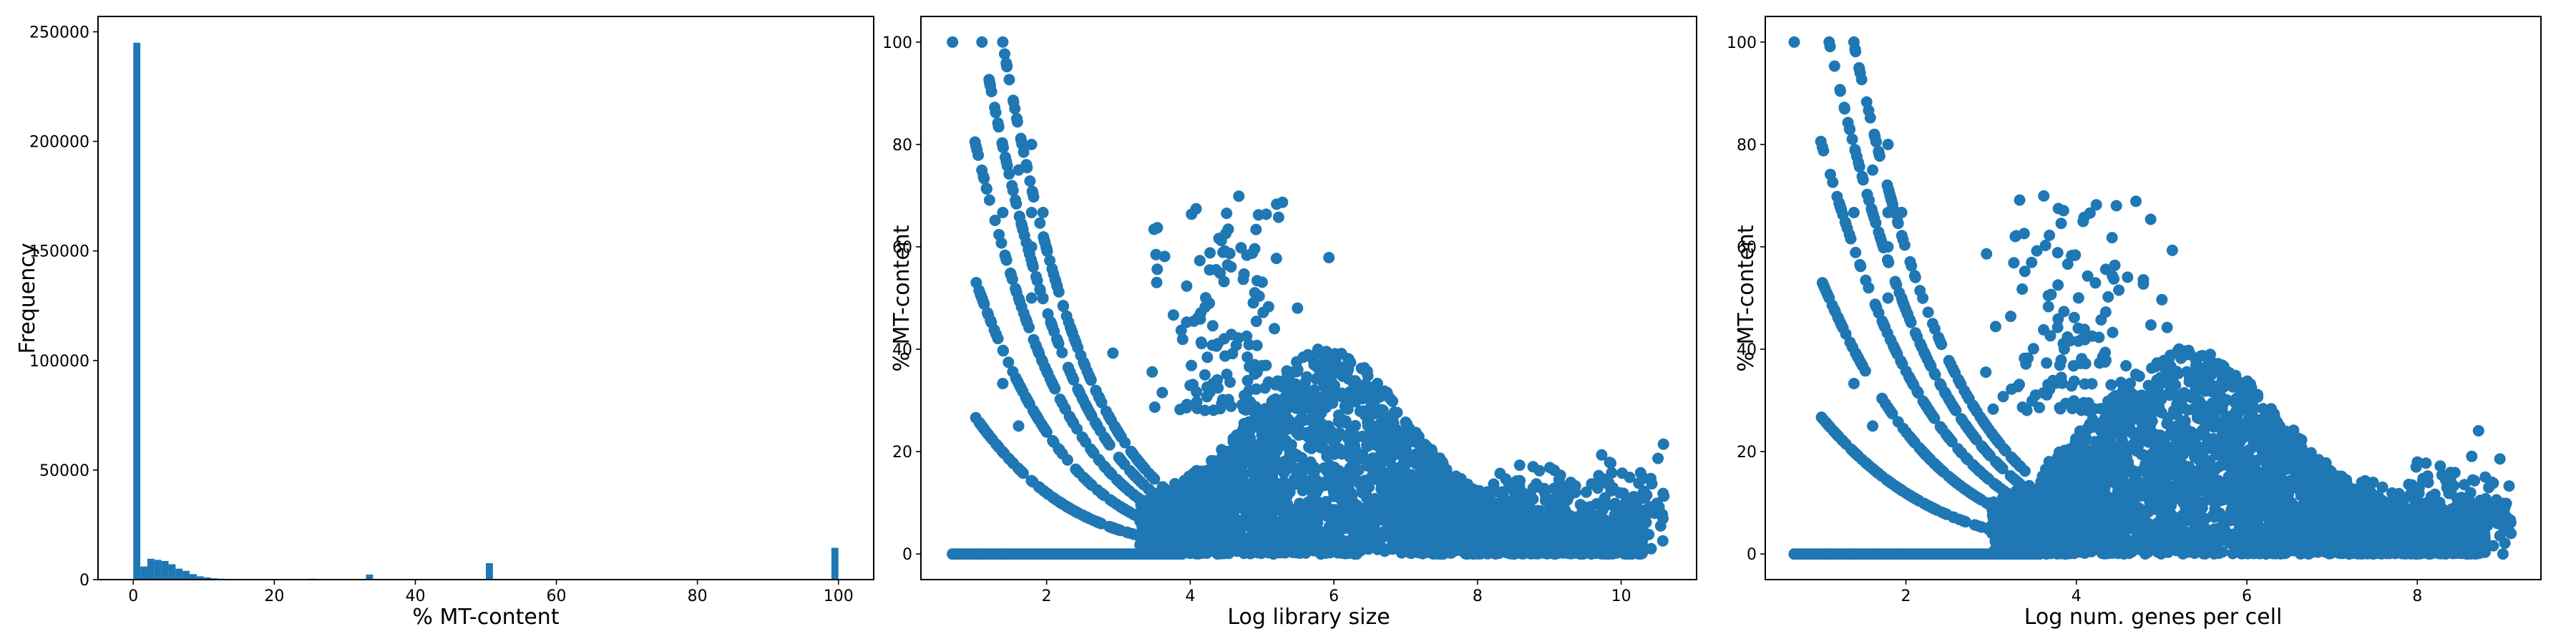  Describe the element at coordinates (557, 596) in the screenshot. I see `hist-x-tick-label: 60` at that location.